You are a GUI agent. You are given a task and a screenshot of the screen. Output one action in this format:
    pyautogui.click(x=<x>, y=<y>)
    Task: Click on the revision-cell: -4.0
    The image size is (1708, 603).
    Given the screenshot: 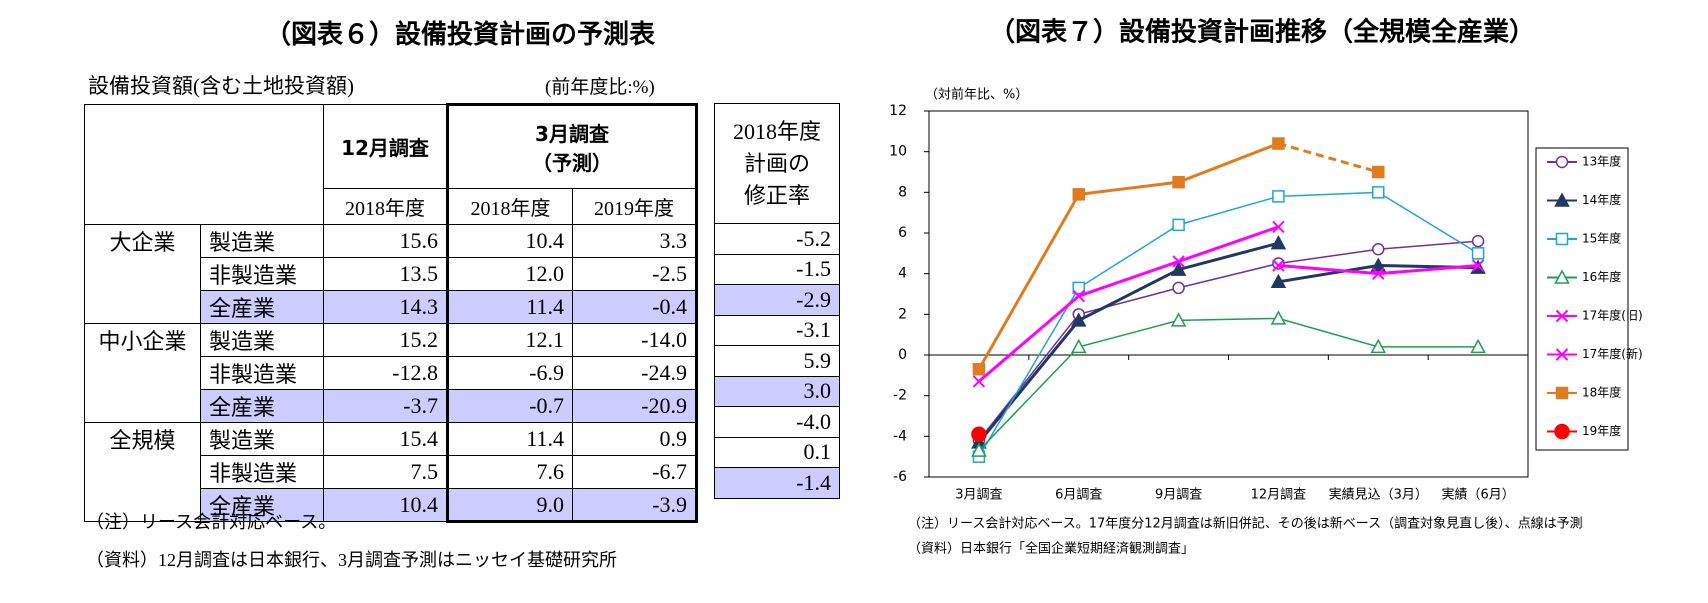 What is the action you would take?
    pyautogui.click(x=777, y=422)
    